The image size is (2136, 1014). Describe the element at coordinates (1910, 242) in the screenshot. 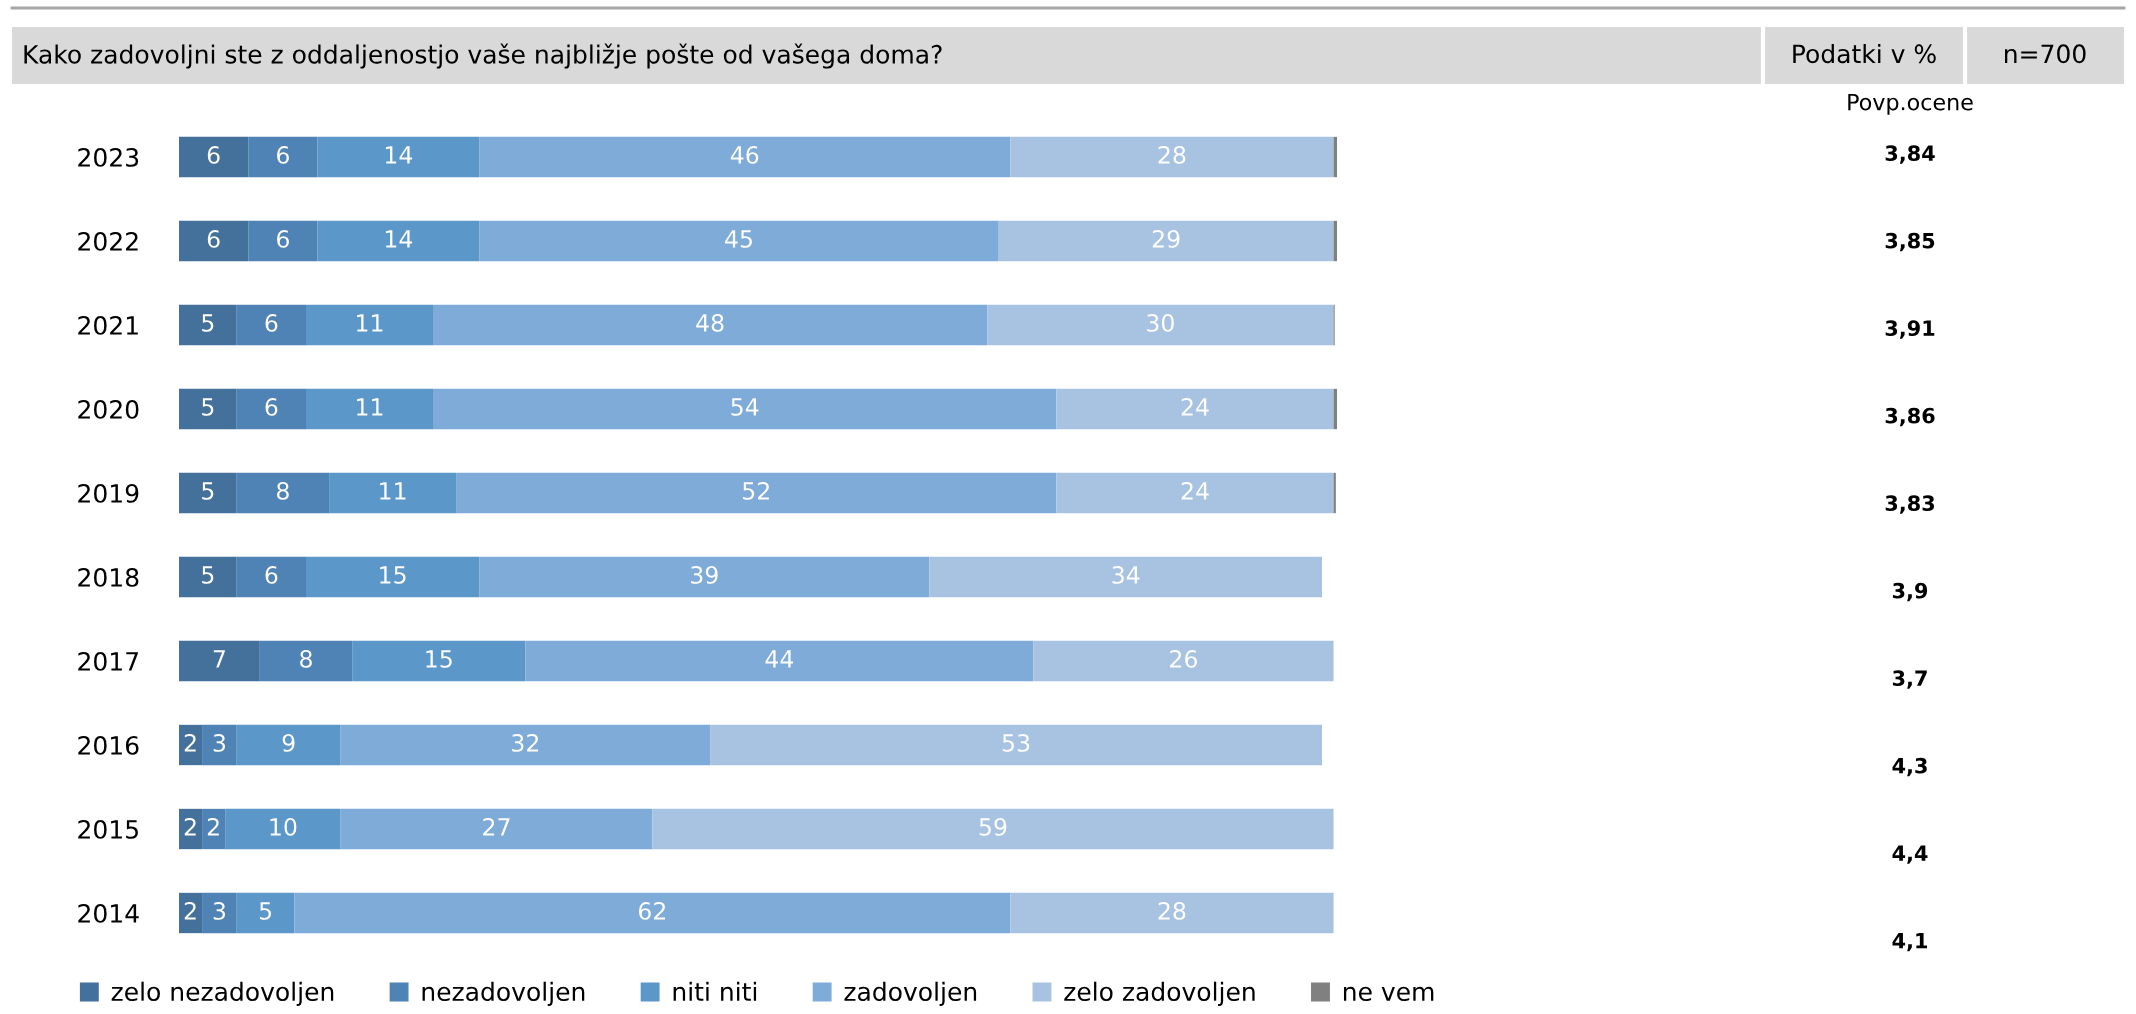

I see `text: 3,85` at that location.